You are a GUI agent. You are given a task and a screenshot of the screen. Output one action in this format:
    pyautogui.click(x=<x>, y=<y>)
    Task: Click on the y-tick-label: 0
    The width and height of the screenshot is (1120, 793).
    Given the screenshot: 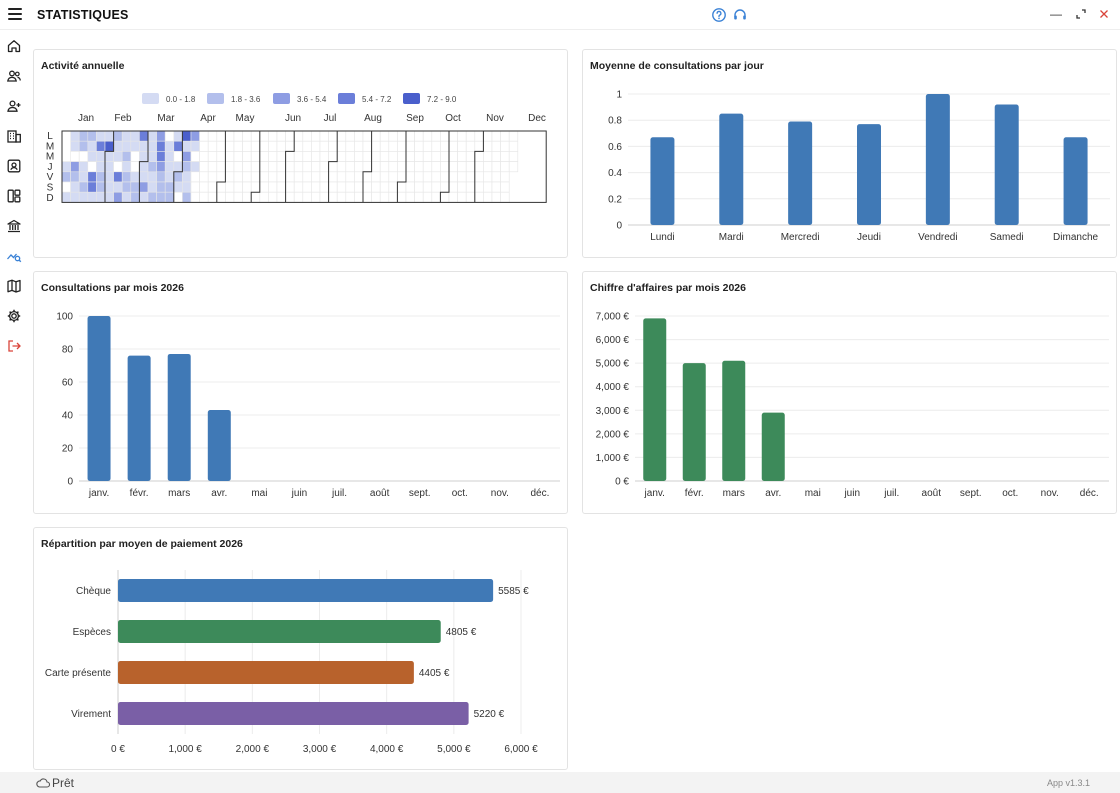 What is the action you would take?
    pyautogui.click(x=70, y=482)
    